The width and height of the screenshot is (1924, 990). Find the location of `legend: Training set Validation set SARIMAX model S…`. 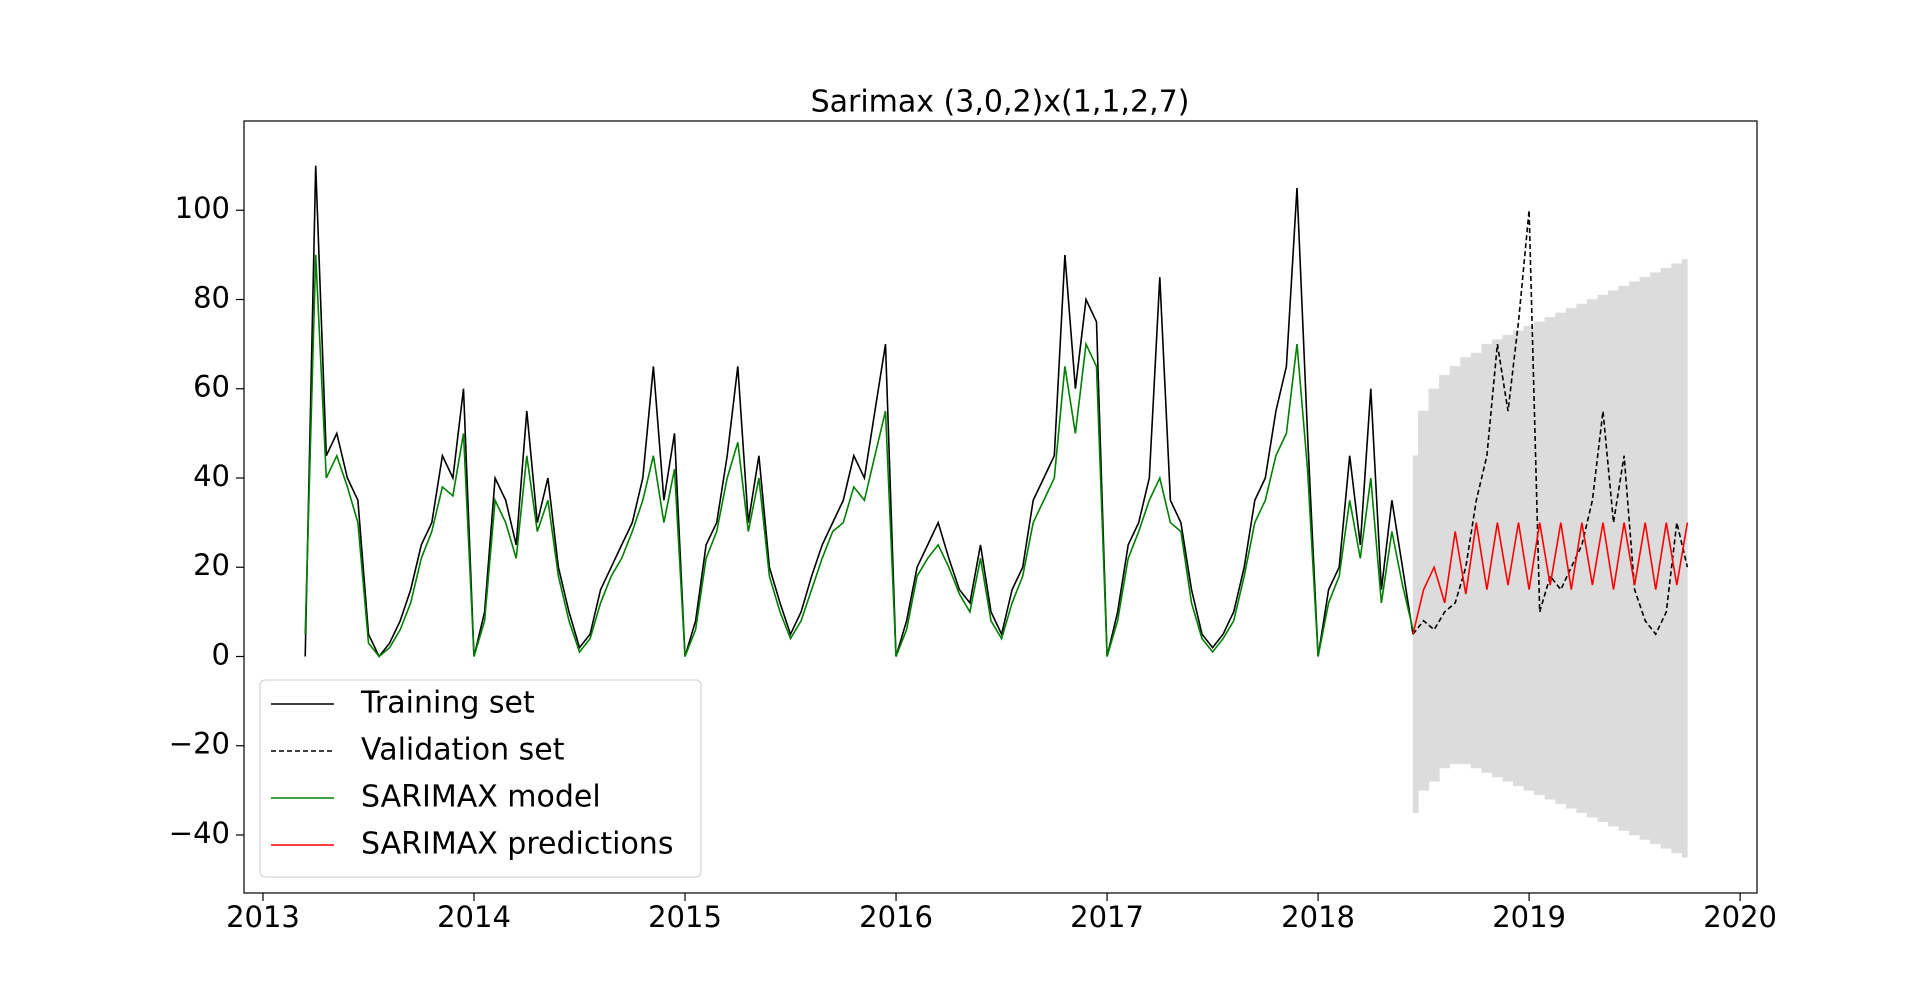

legend: Training set Validation set SARIMAX model S… is located at coordinates (480, 778).